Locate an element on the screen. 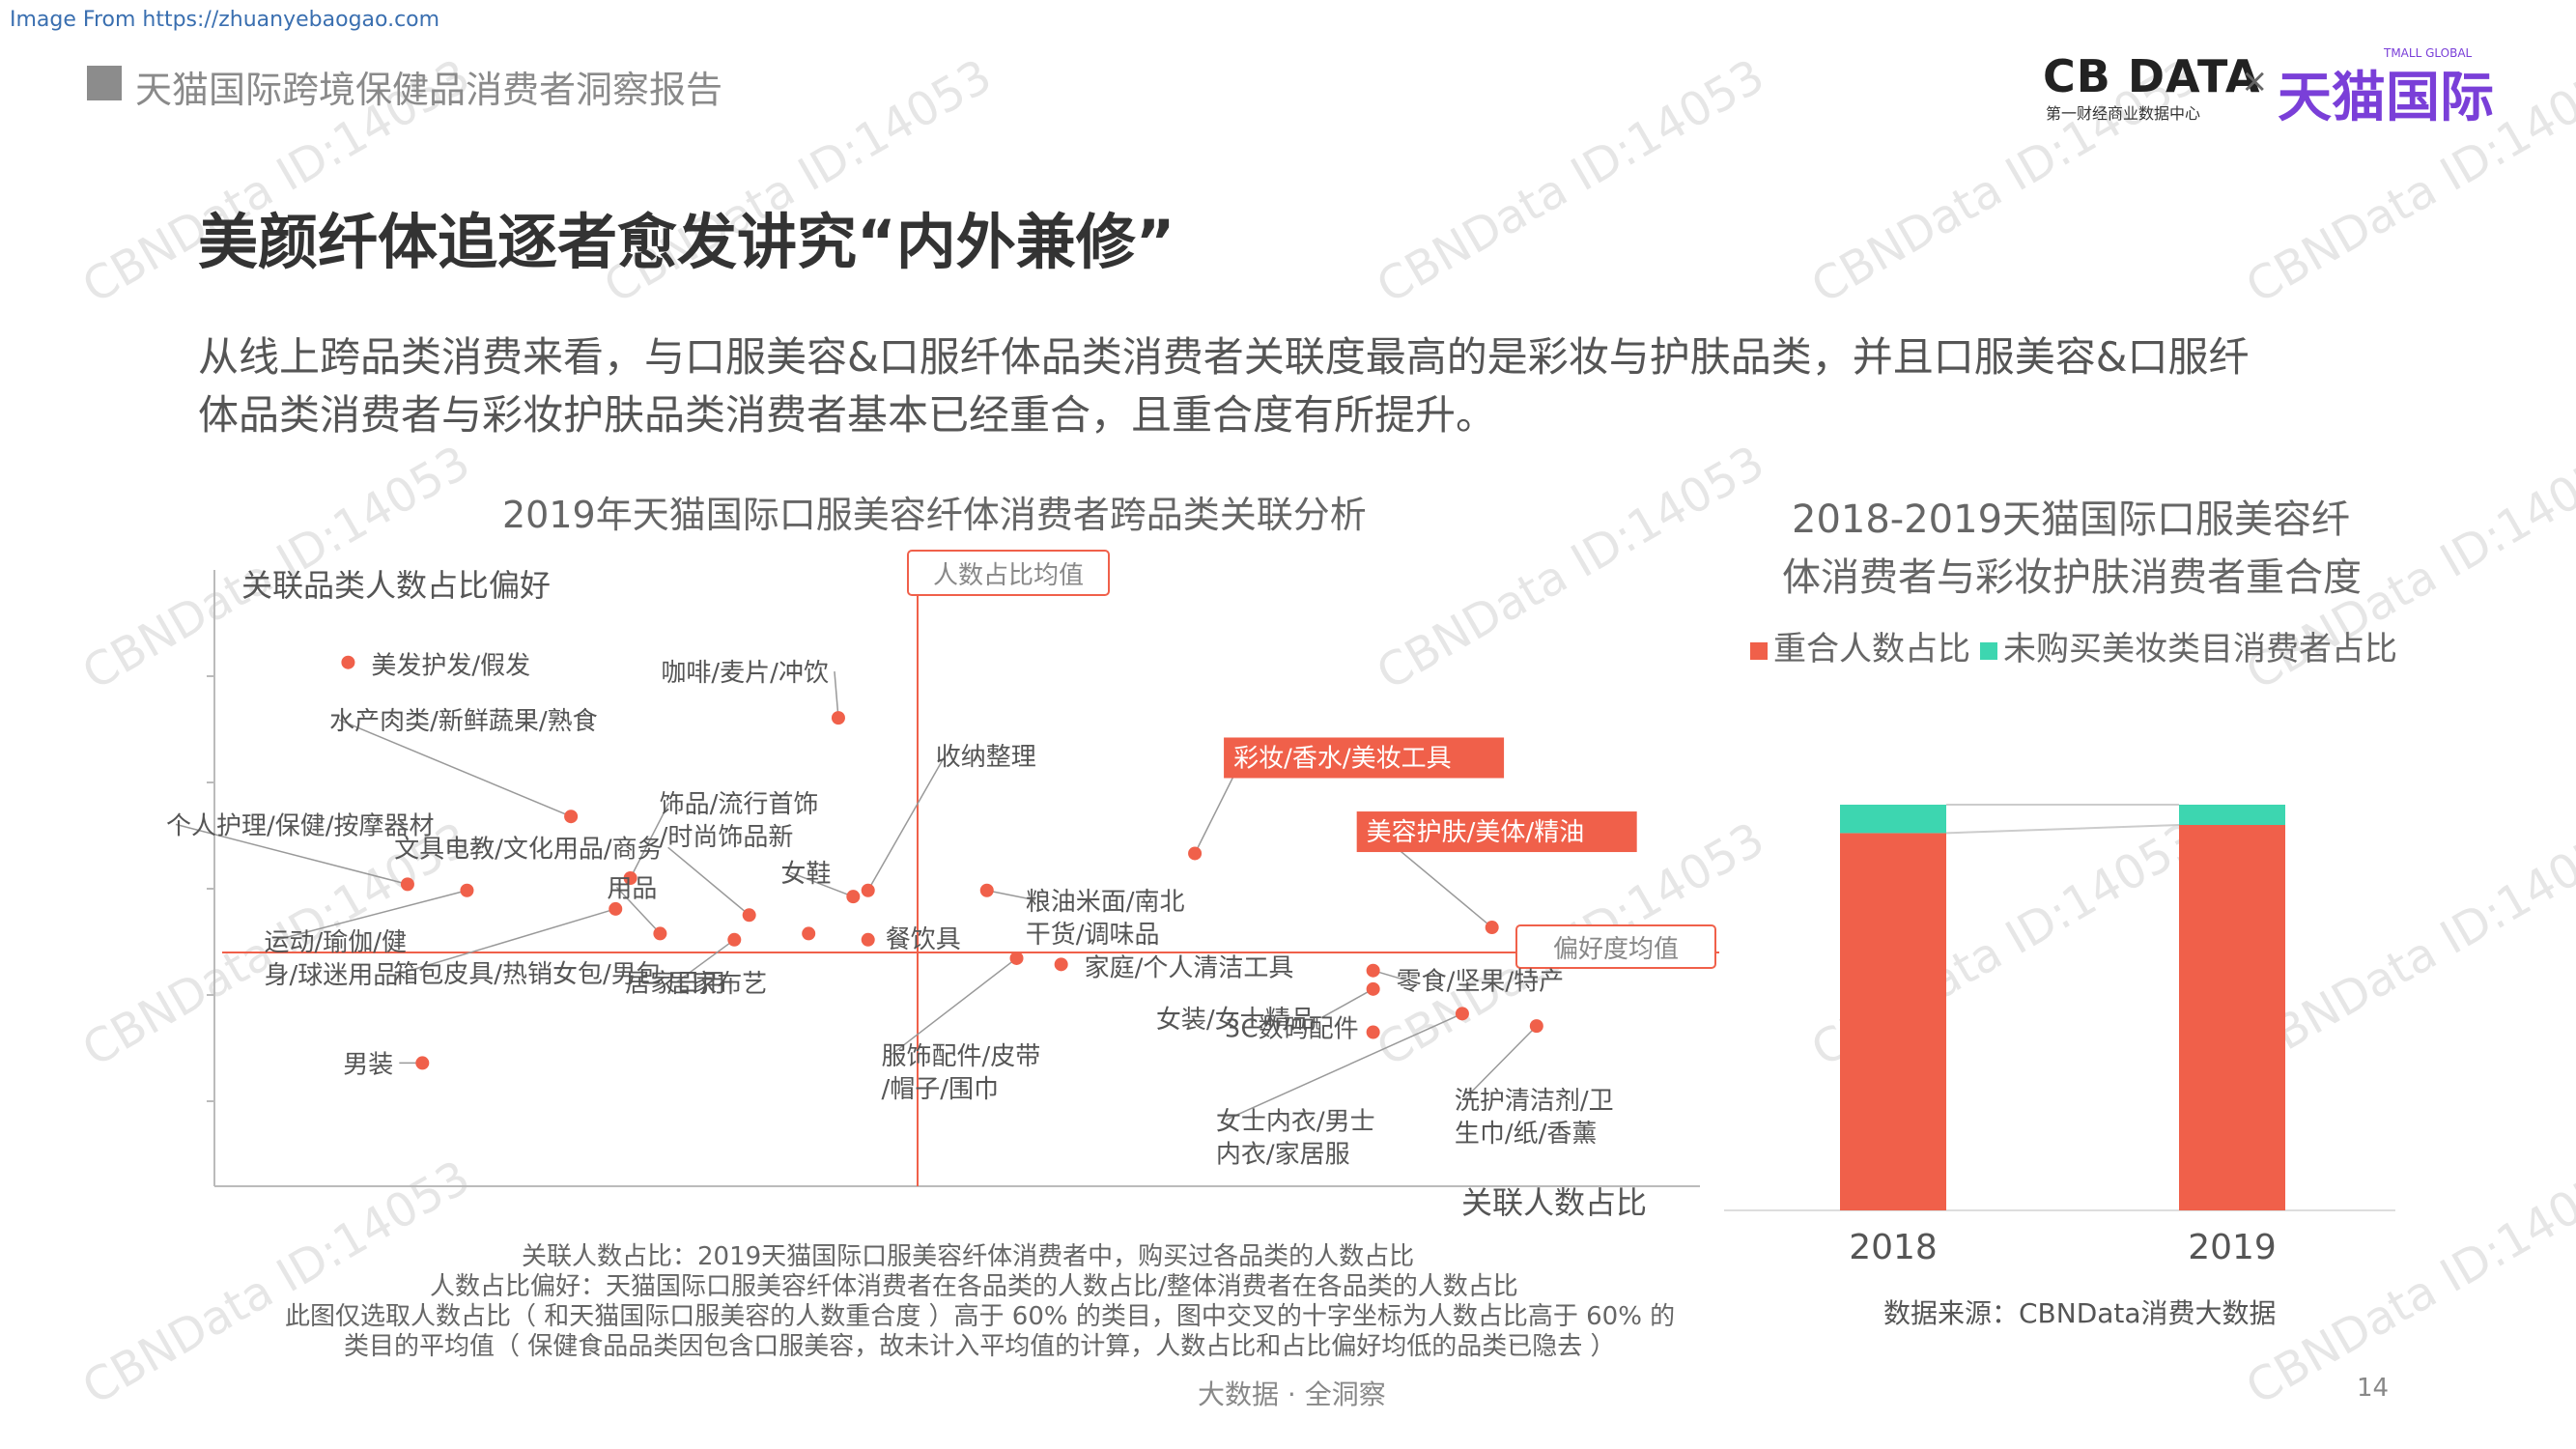 This screenshot has height=1449, width=2576. hline-label: 偏好度均值 is located at coordinates (1616, 949).